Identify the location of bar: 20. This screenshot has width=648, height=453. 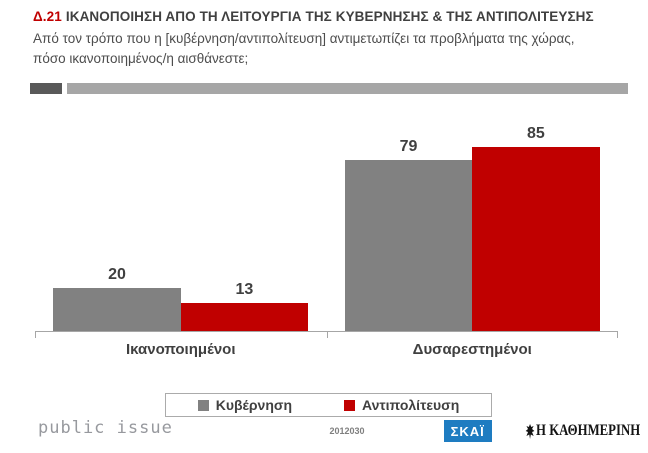
(117, 298).